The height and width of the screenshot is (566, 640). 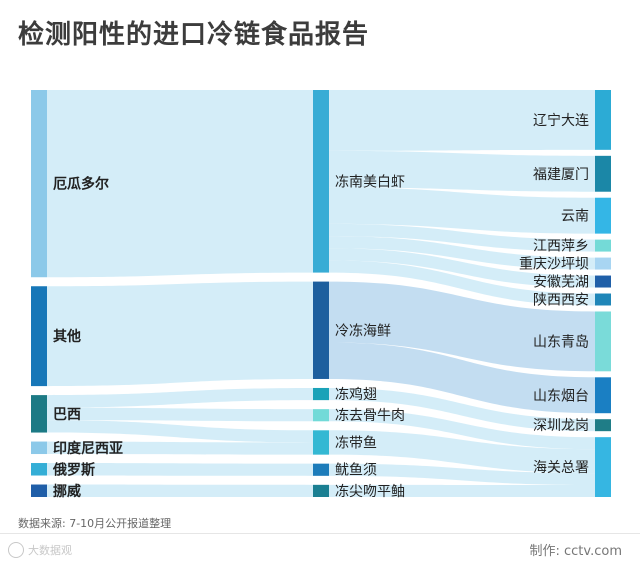 What do you see at coordinates (67, 491) in the screenshot?
I see `sankey-node-label-norway: 挪威` at bounding box center [67, 491].